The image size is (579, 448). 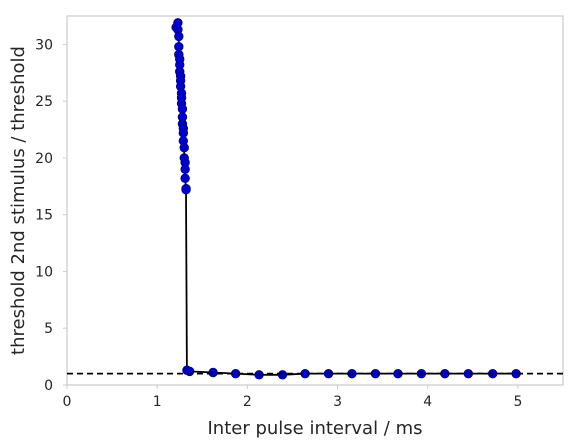 What do you see at coordinates (157, 402) in the screenshot?
I see `x-tick-label: 1` at bounding box center [157, 402].